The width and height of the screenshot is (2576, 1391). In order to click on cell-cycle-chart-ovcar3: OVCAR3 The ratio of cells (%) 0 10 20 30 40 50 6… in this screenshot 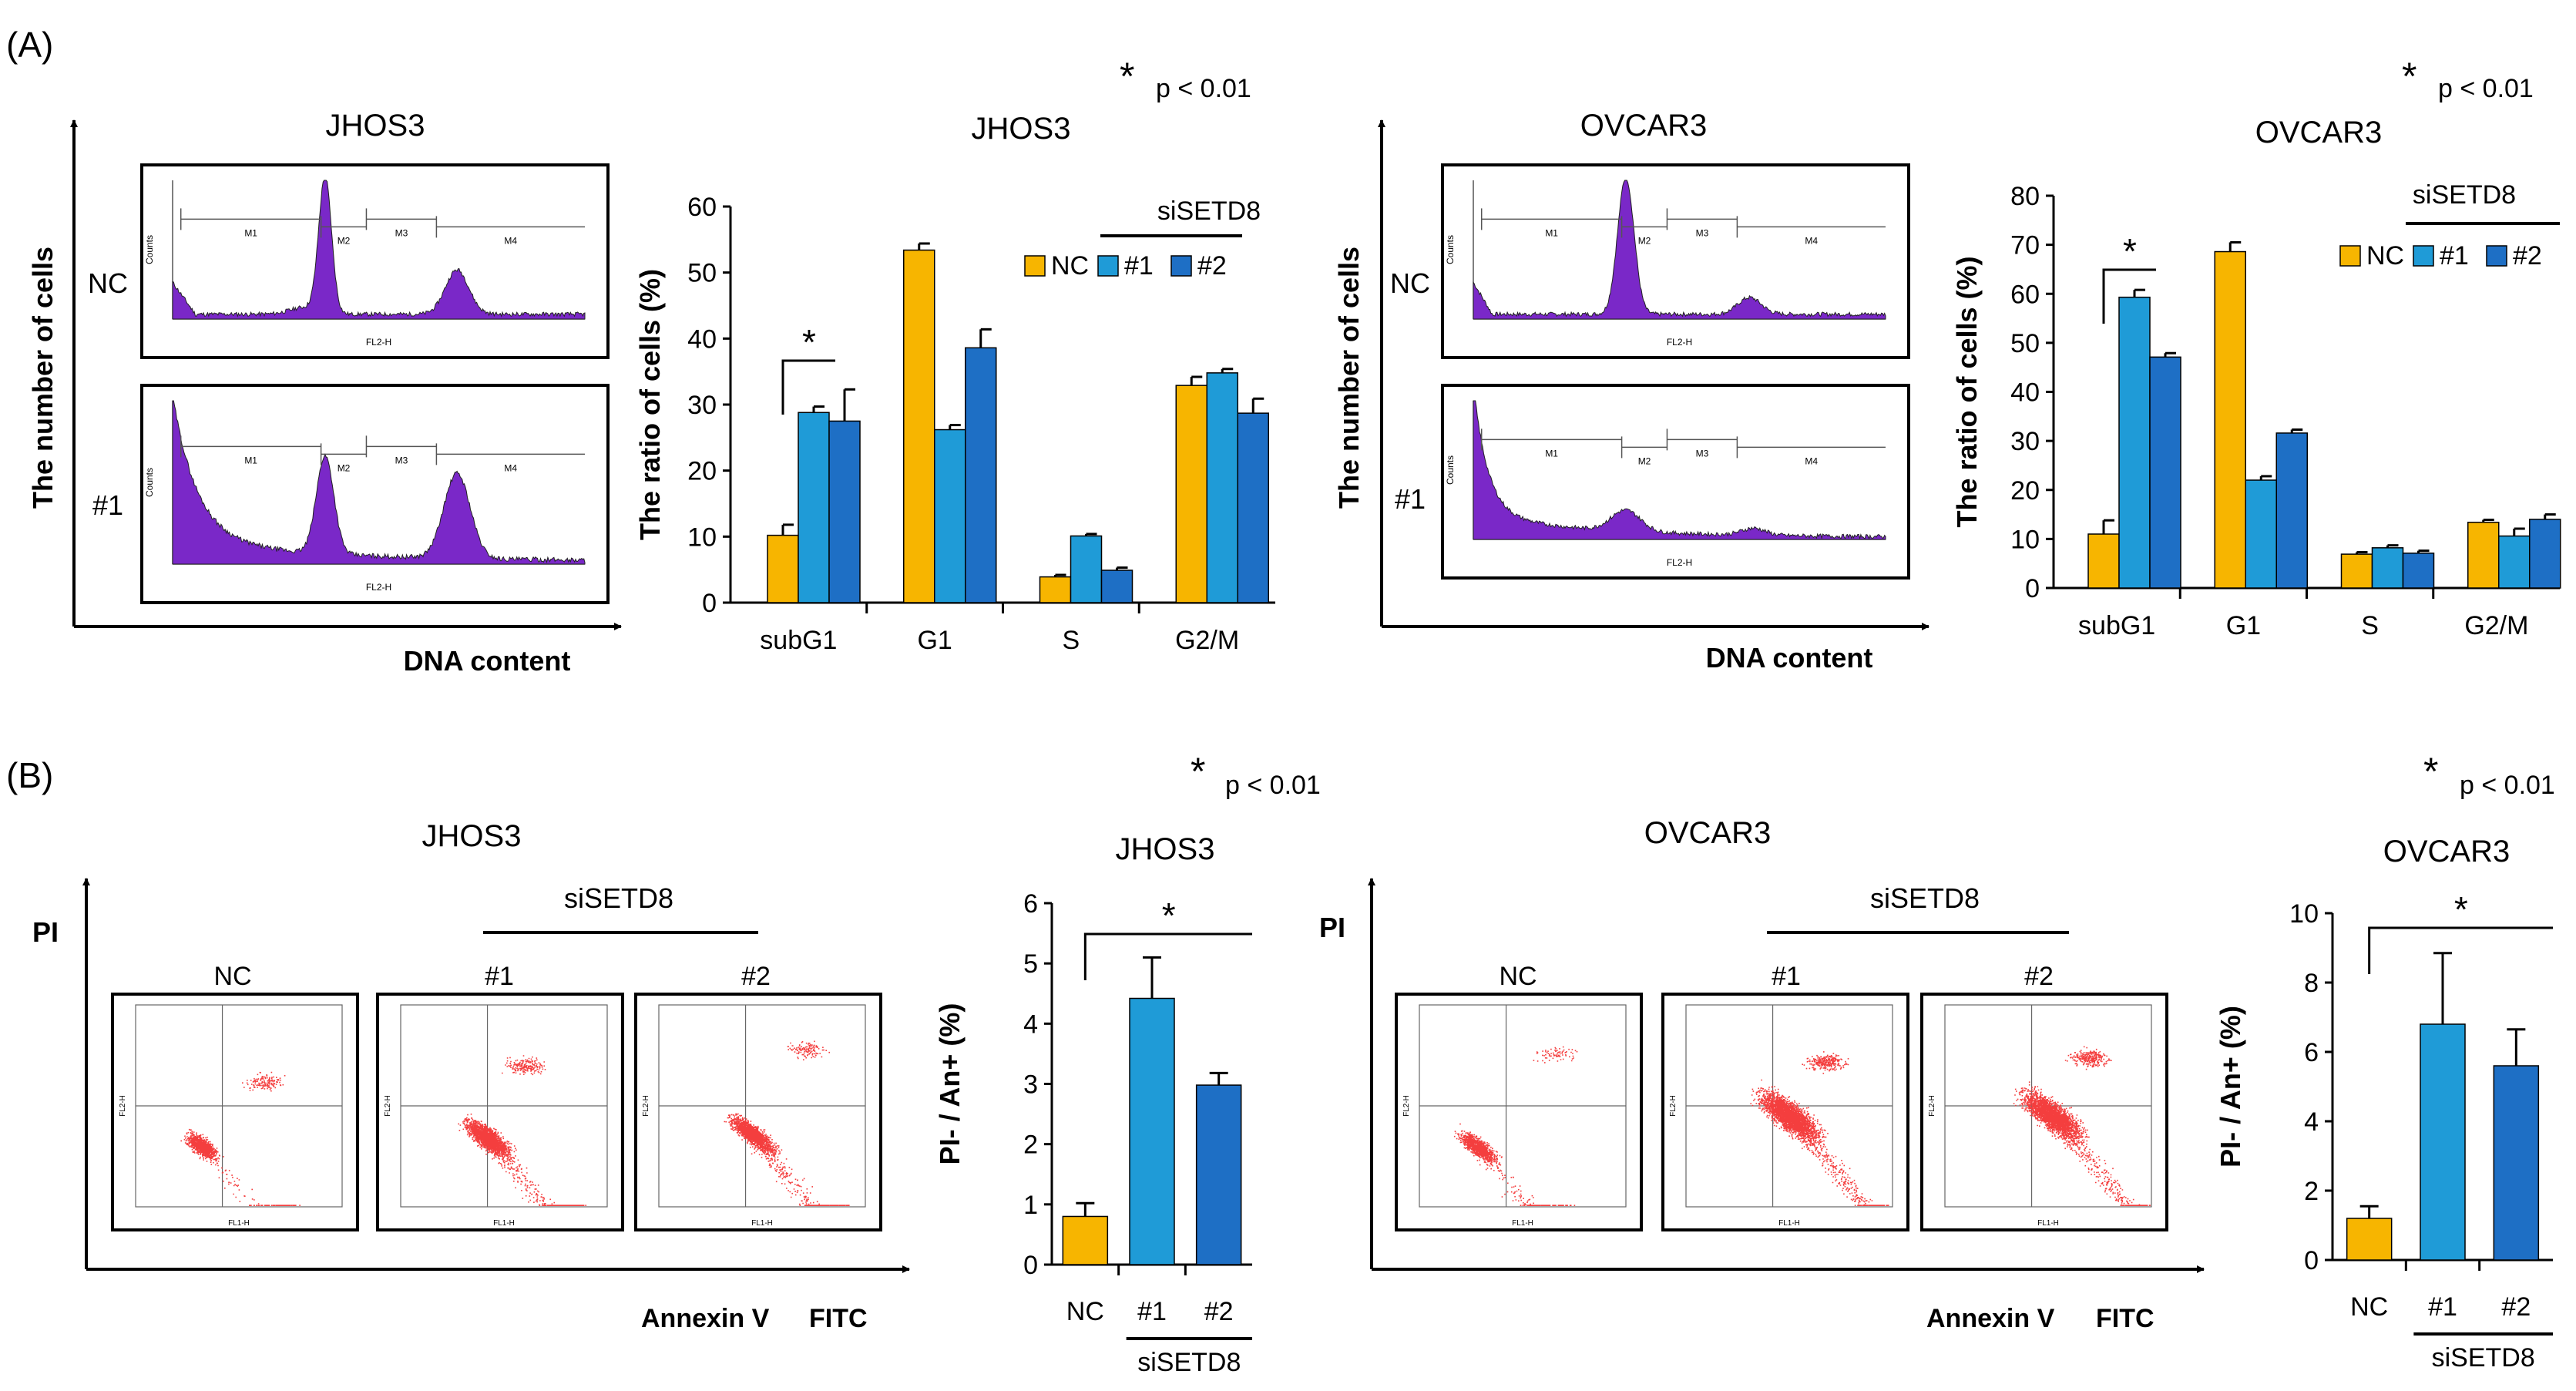, I will do `click(2256, 378)`.